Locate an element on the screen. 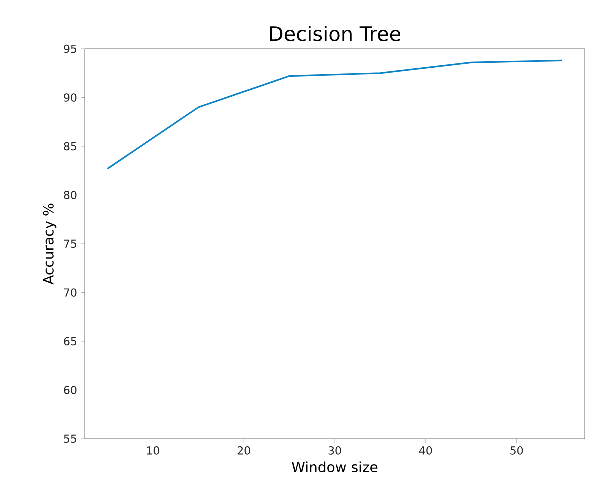  y-tick-label: 95 is located at coordinates (70, 49).